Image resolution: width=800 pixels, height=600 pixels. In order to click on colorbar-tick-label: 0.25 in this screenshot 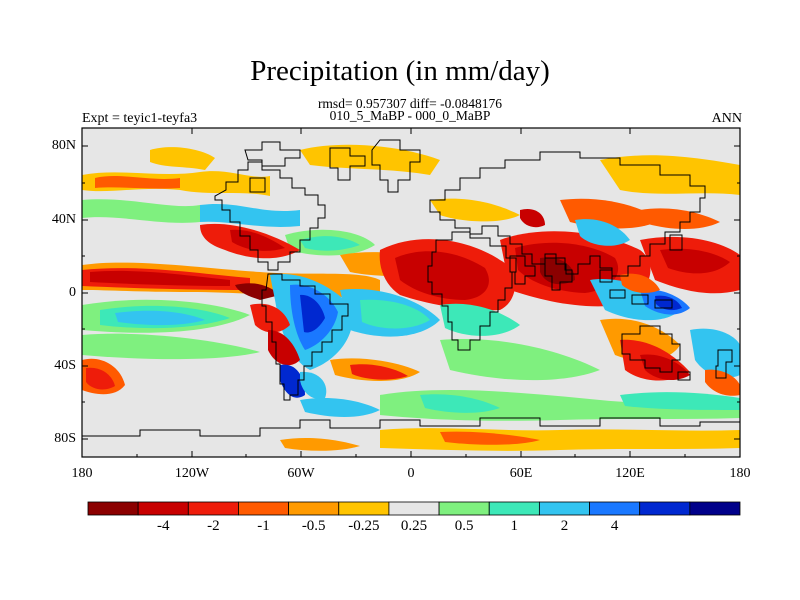, I will do `click(414, 526)`.